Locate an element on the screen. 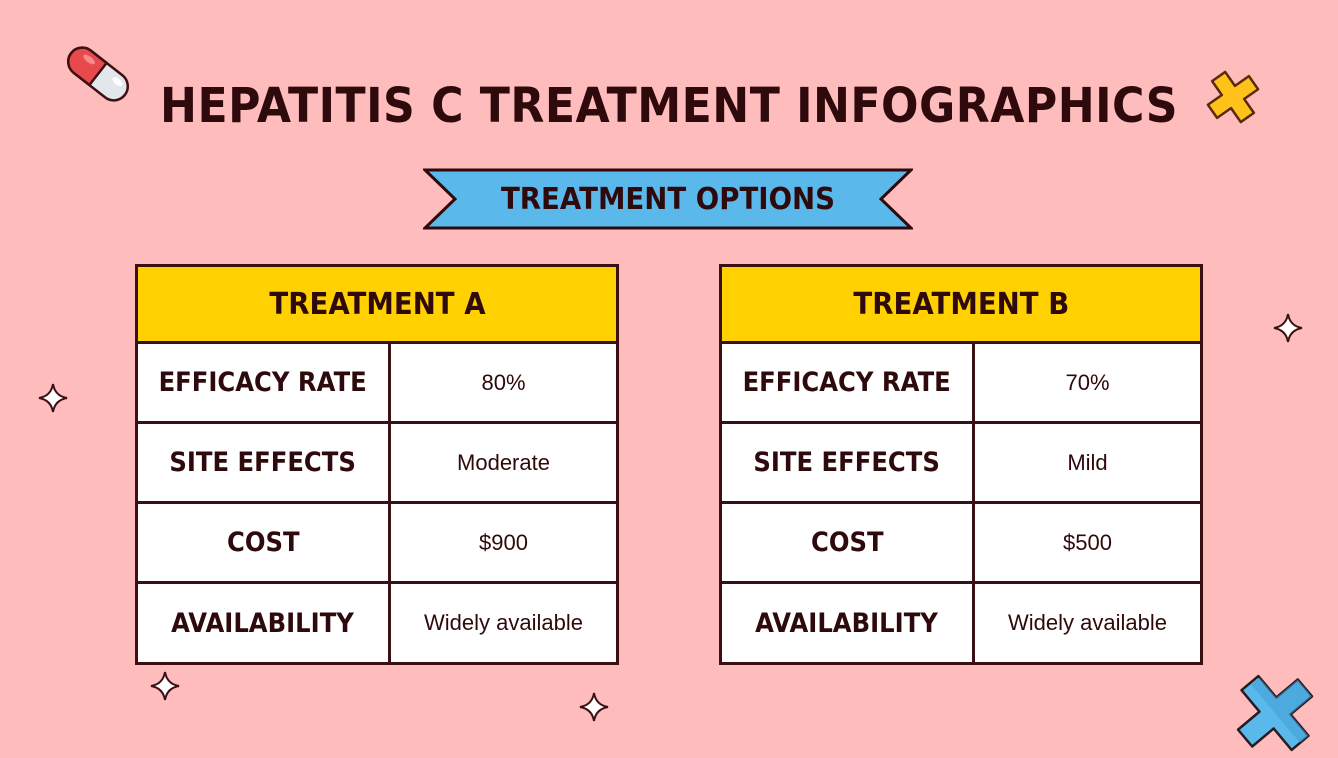 The width and height of the screenshot is (1338, 758). row-value: $500 is located at coordinates (1087, 542).